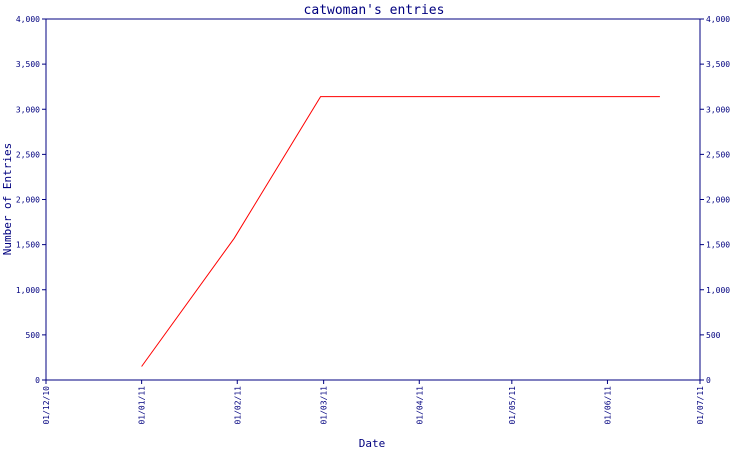  I want to click on chart-title: catwoman's entries, so click(374, 10).